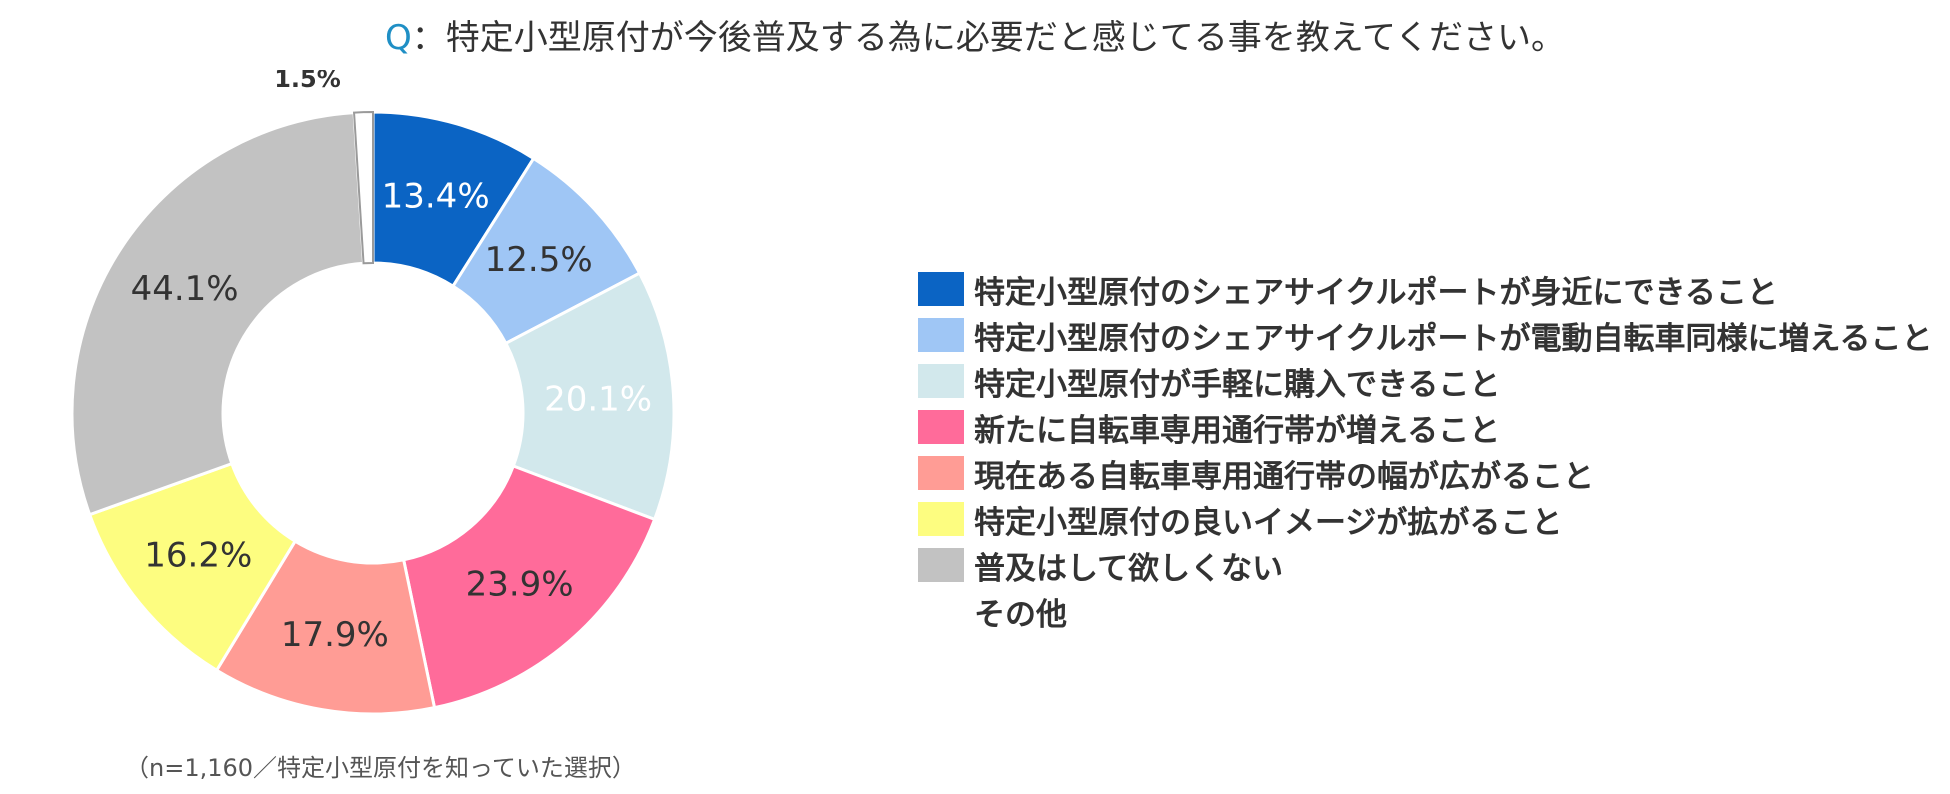 Image resolution: width=1950 pixels, height=794 pixels. I want to click on legend-label: その他, so click(1020, 614).